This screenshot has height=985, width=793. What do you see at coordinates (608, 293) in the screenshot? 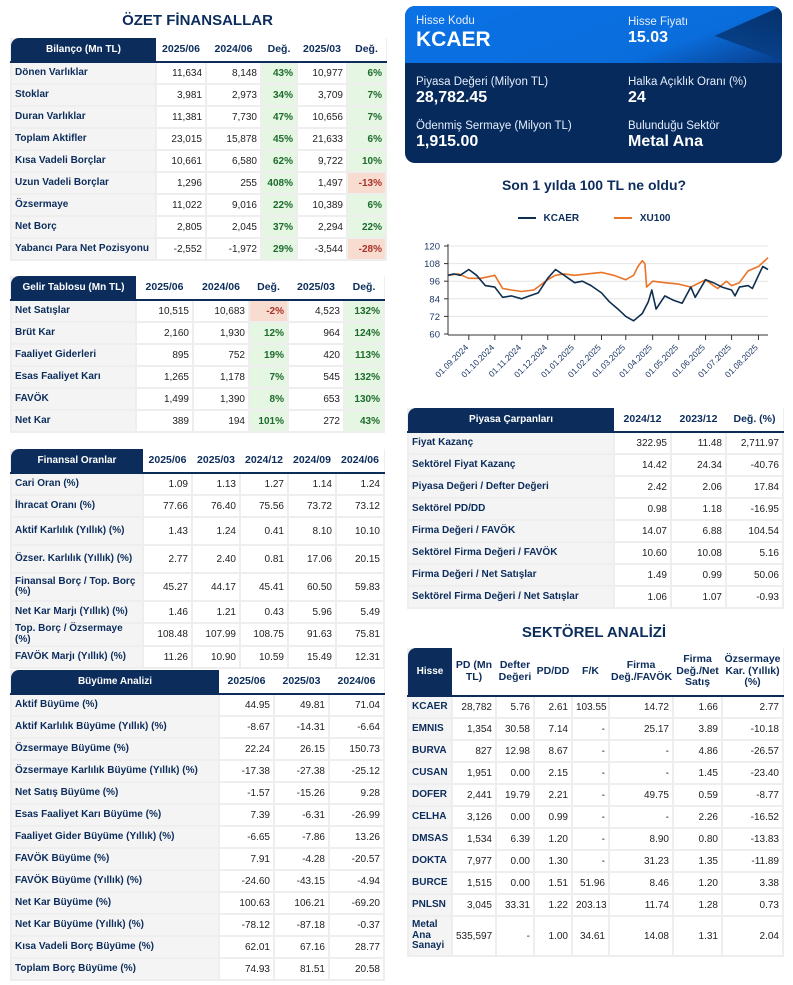
I see `series-line-kcaer` at bounding box center [608, 293].